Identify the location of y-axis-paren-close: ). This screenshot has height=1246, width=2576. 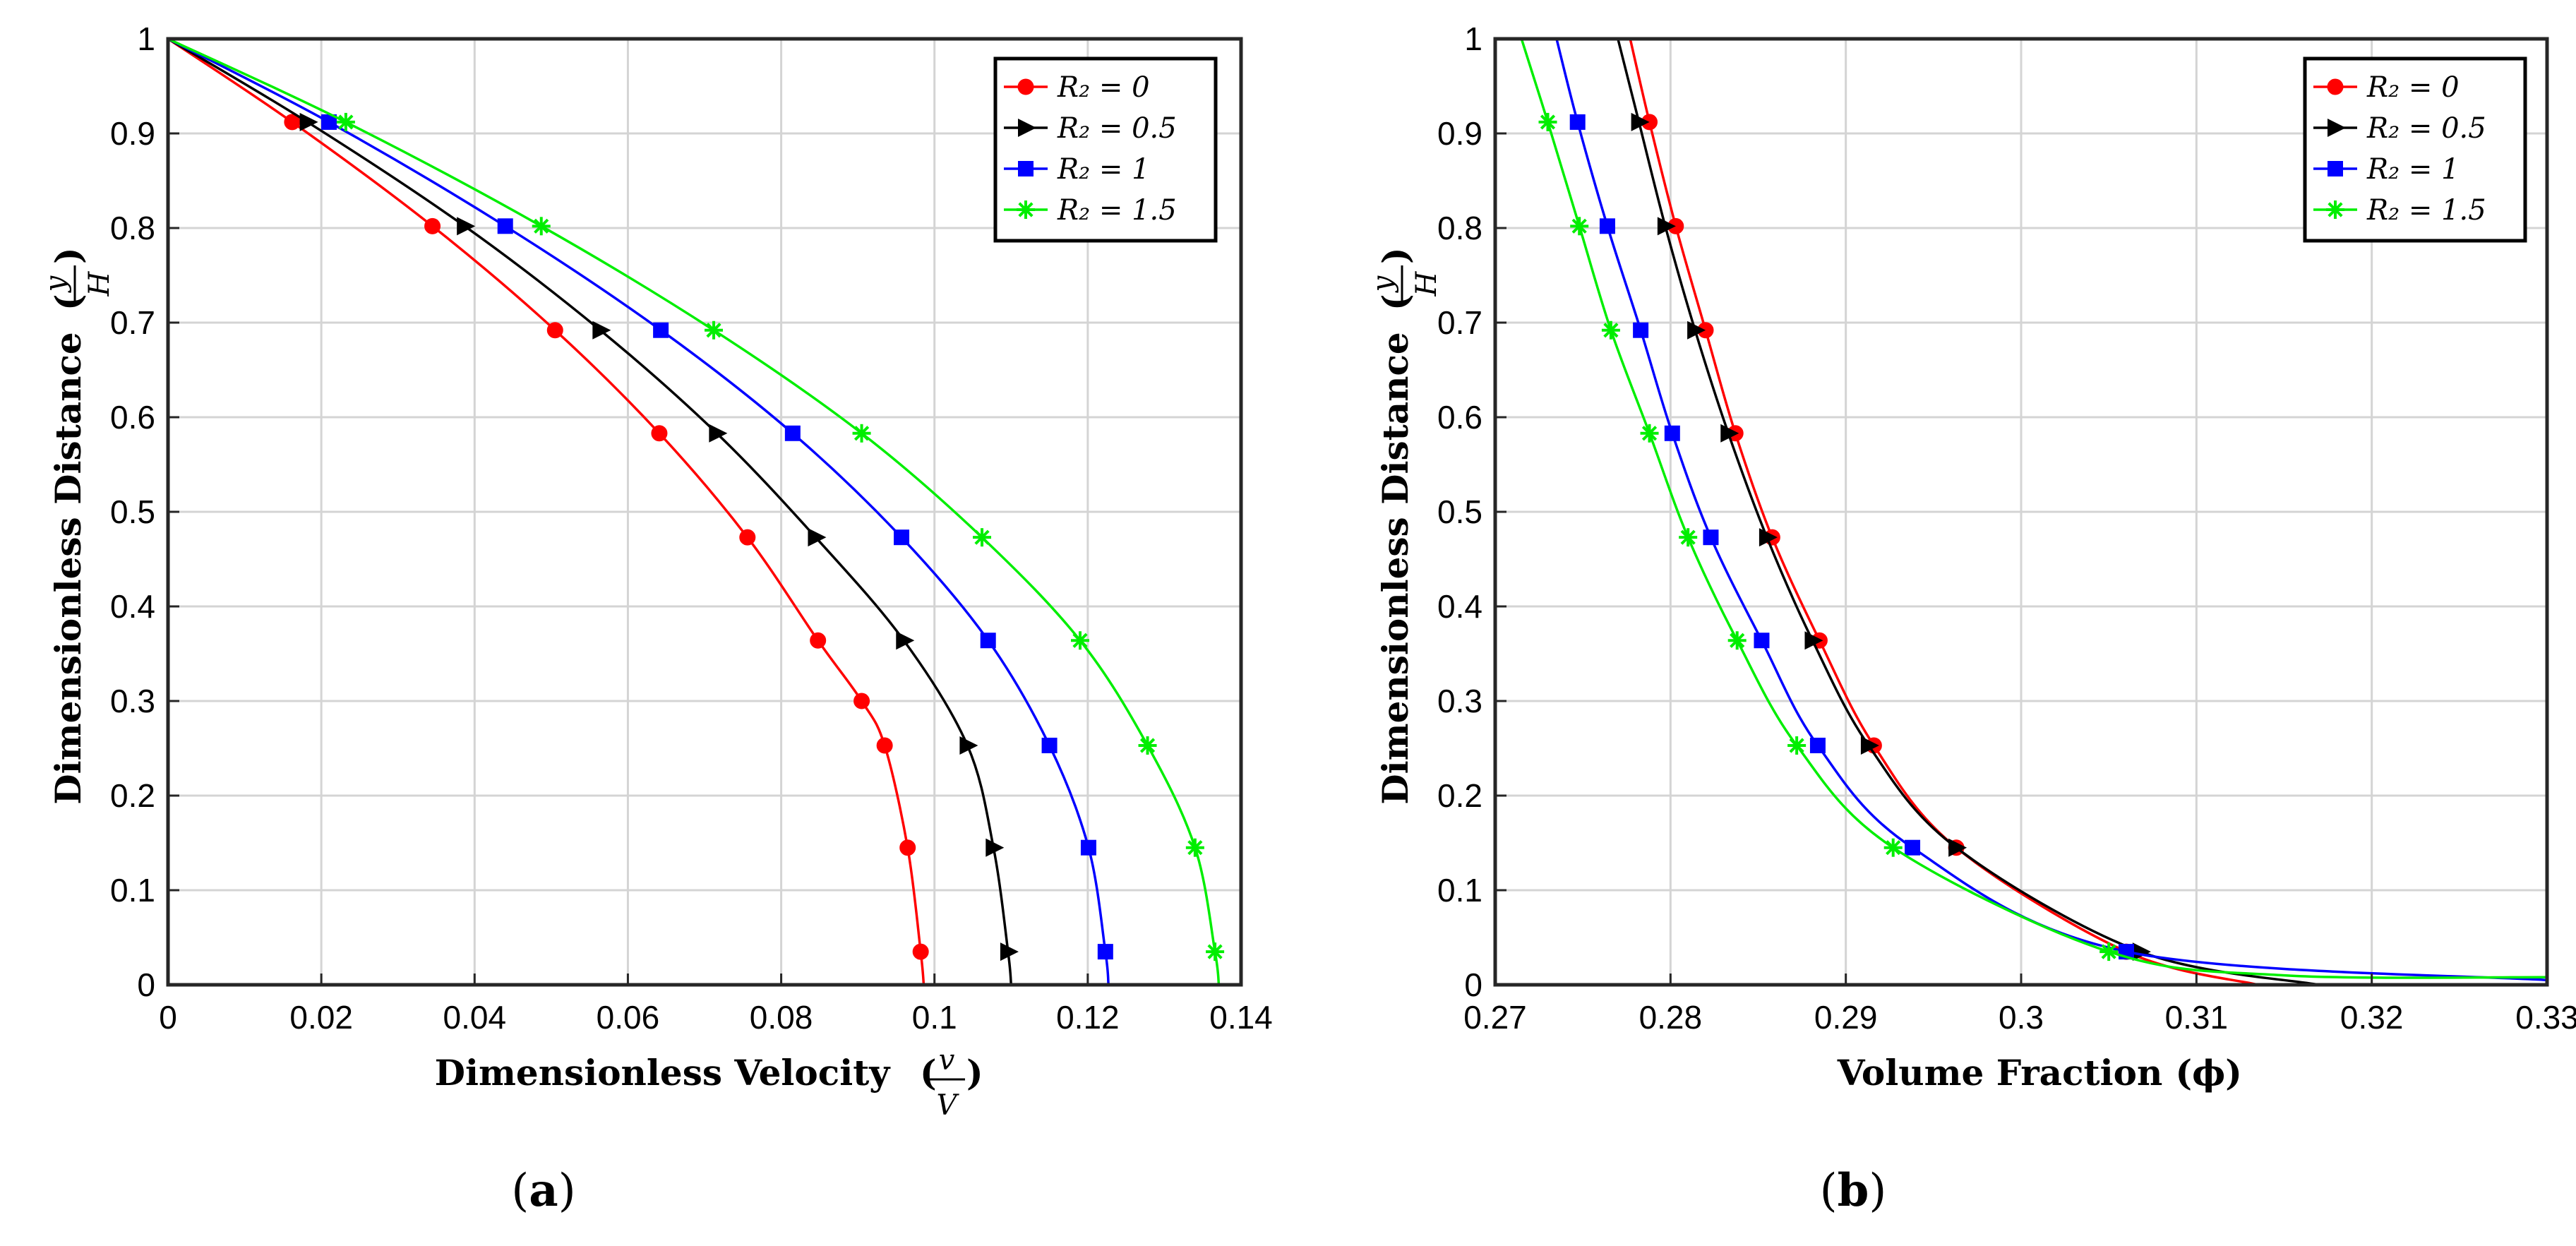
(1395, 255).